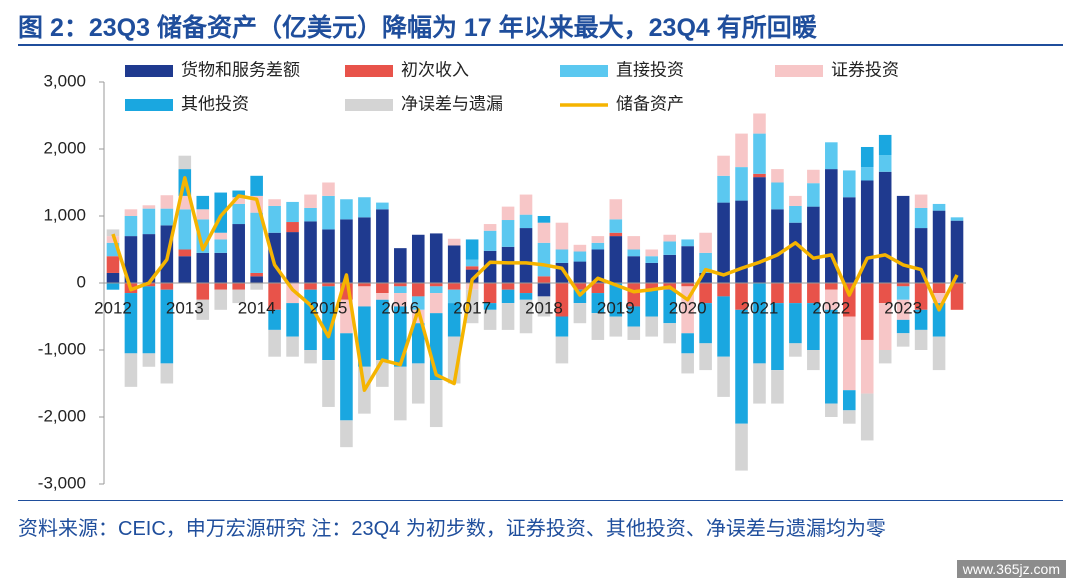  Describe the element at coordinates (185, 307) in the screenshot. I see `x-tick-label: 2013` at that location.